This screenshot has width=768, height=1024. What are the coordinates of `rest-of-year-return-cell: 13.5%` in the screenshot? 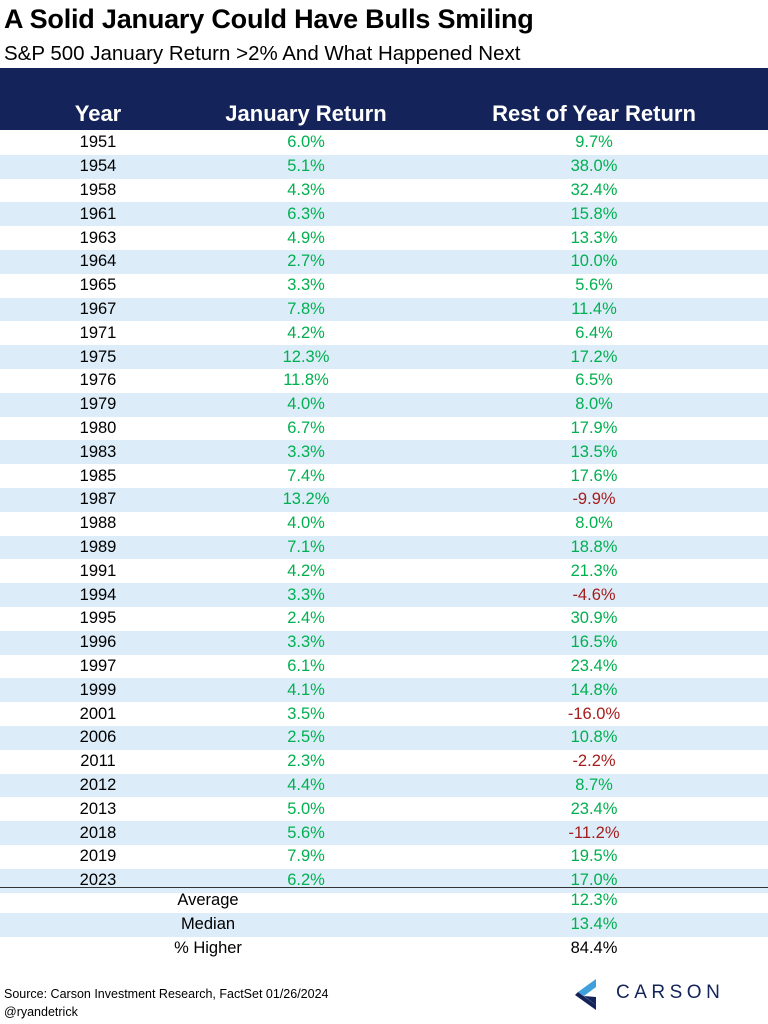 It's located at (594, 451).